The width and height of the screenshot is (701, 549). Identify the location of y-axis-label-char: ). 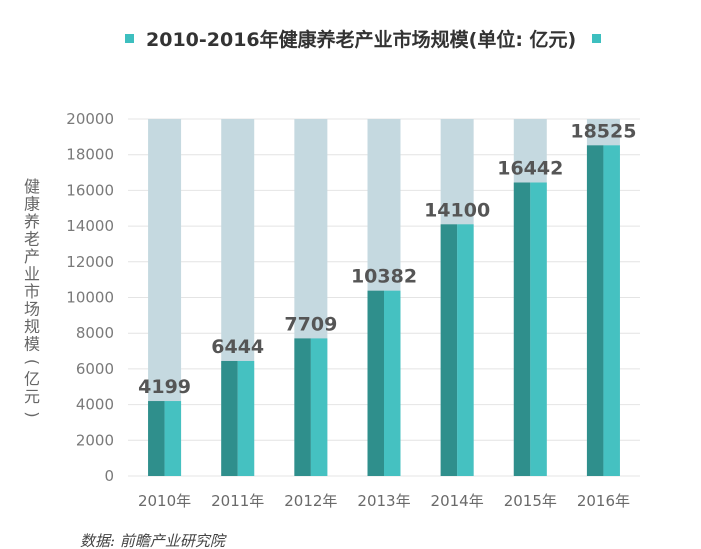
(32, 414).